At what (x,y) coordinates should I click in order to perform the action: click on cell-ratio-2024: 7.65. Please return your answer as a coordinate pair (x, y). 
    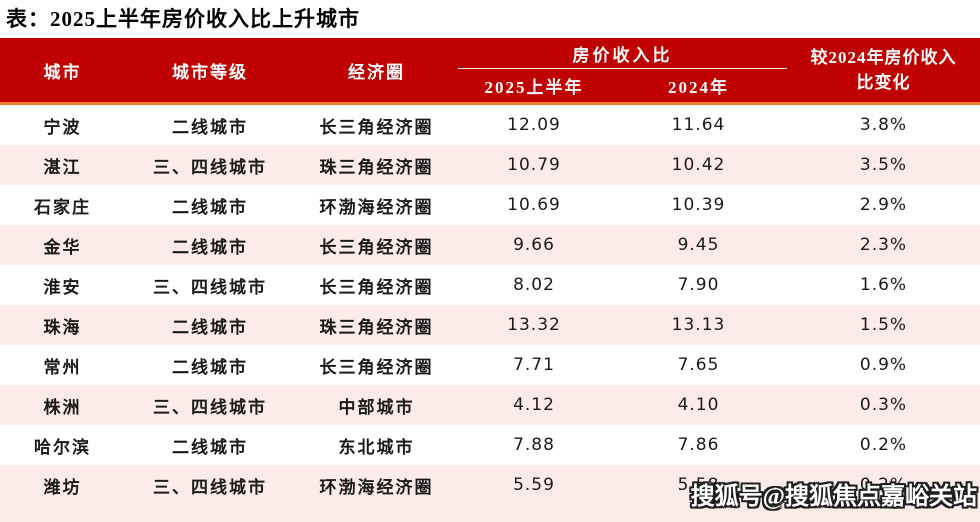
    Looking at the image, I should click on (698, 365).